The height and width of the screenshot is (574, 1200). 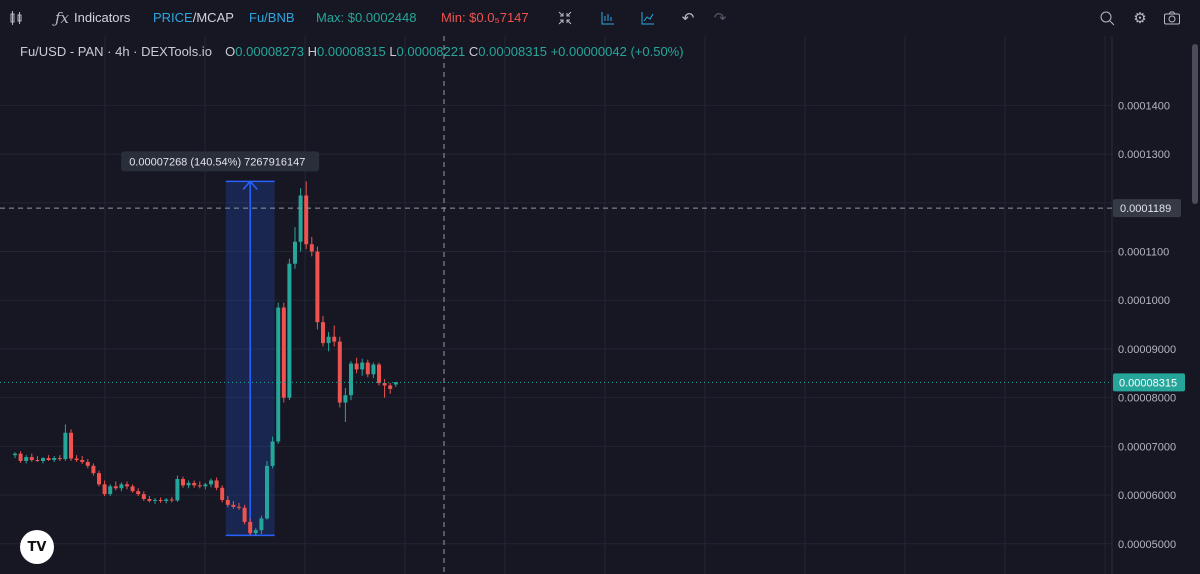 I want to click on price-option: PRICE, so click(x=173, y=17).